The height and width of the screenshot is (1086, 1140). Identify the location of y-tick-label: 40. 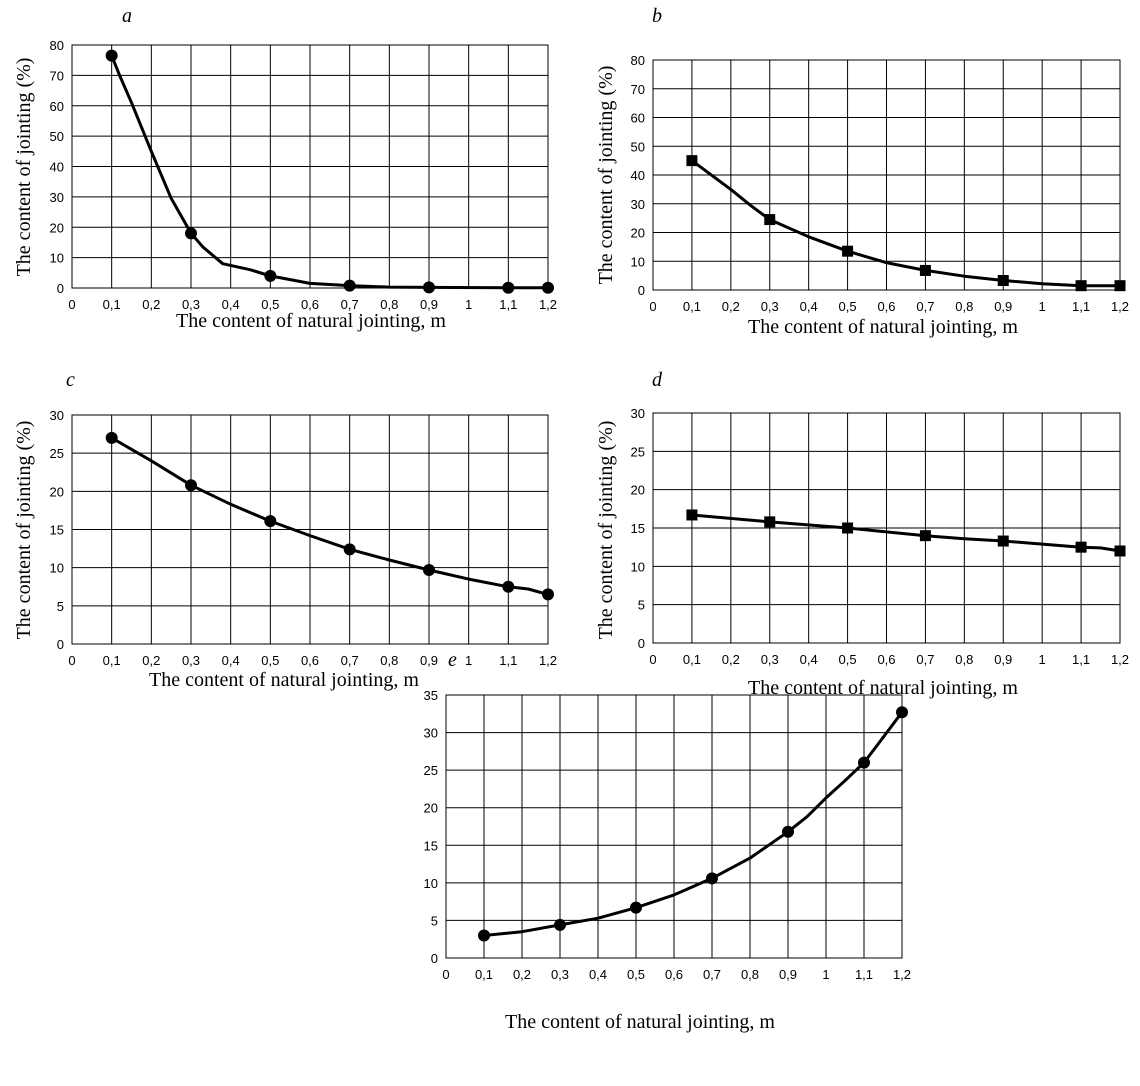
(57, 167).